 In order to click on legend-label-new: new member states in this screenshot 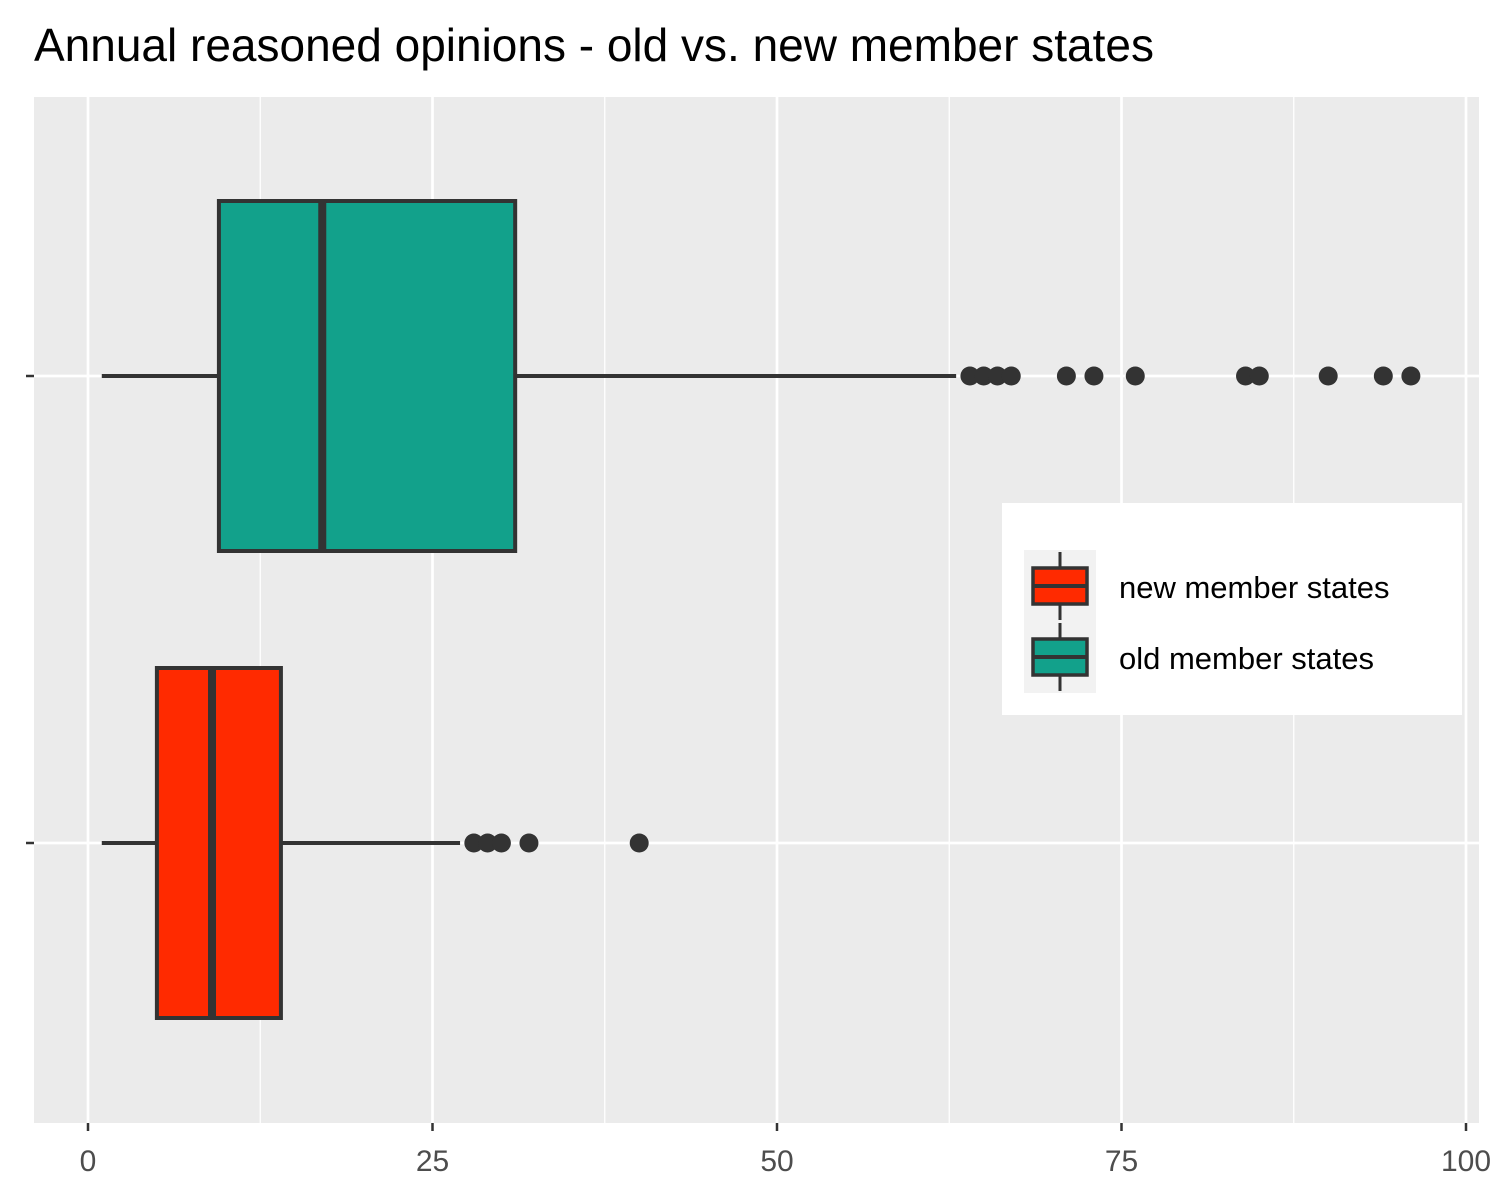, I will do `click(1254, 587)`.